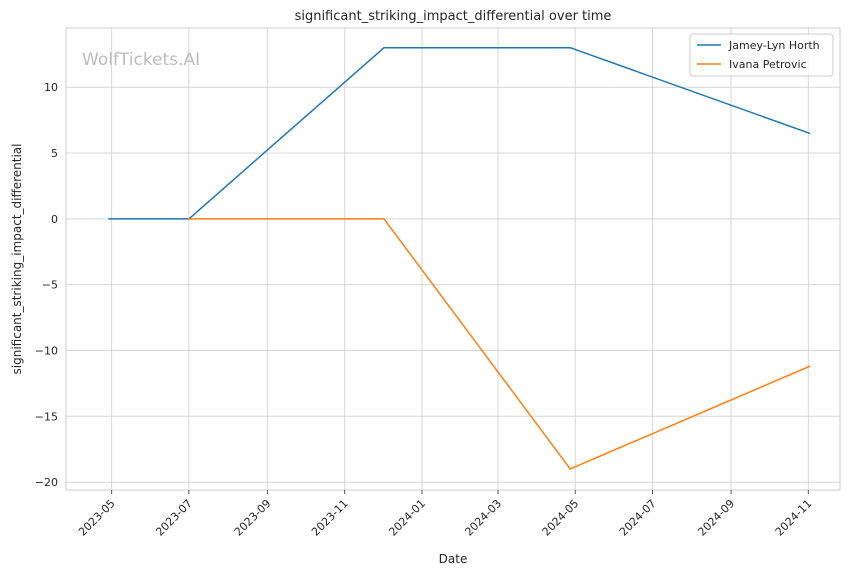  Describe the element at coordinates (794, 518) in the screenshot. I see `x-tick-label: 2024-11` at that location.